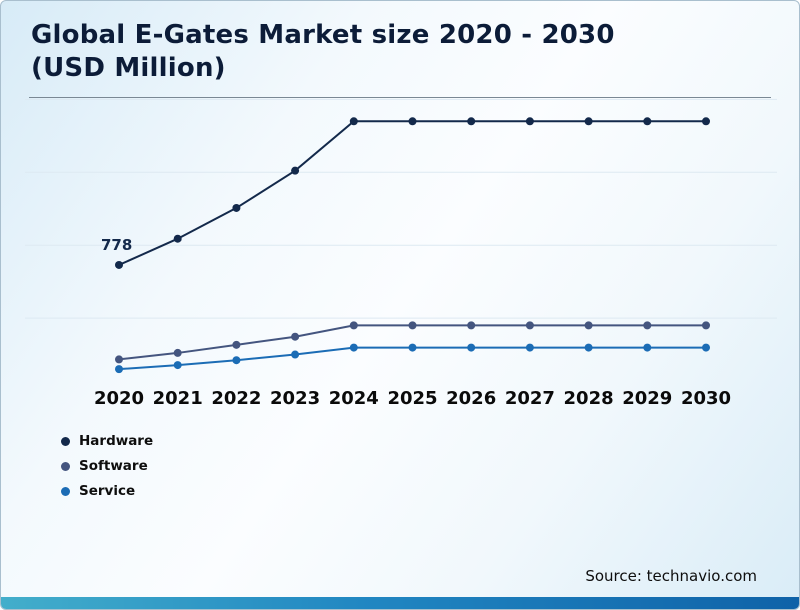  I want to click on software-dot-icon, so click(65, 466).